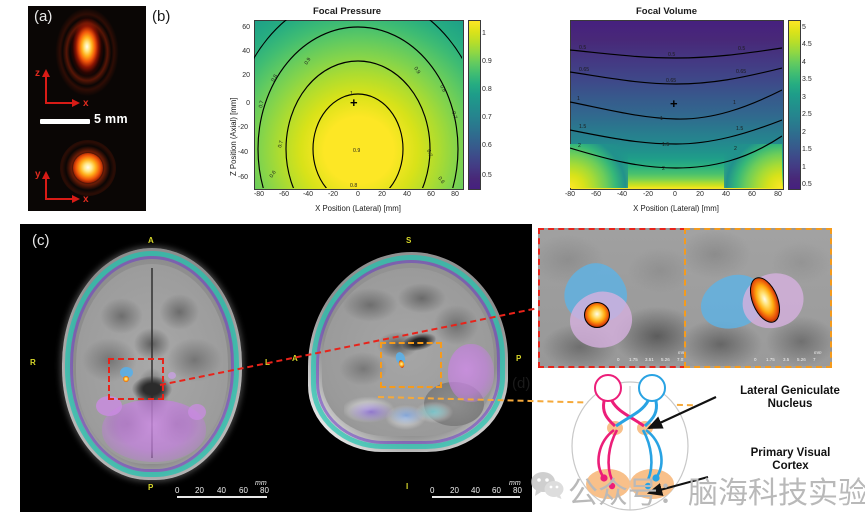 This screenshot has width=865, height=512. I want to click on sagittal-scale-tick: 80, so click(517, 490).